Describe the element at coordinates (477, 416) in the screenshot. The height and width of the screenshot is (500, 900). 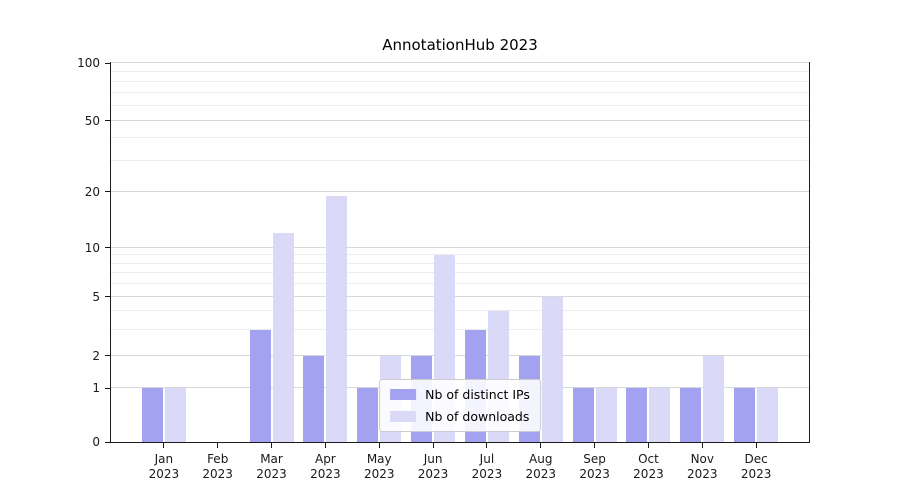
I see `legend-label: Nb of downloads` at that location.